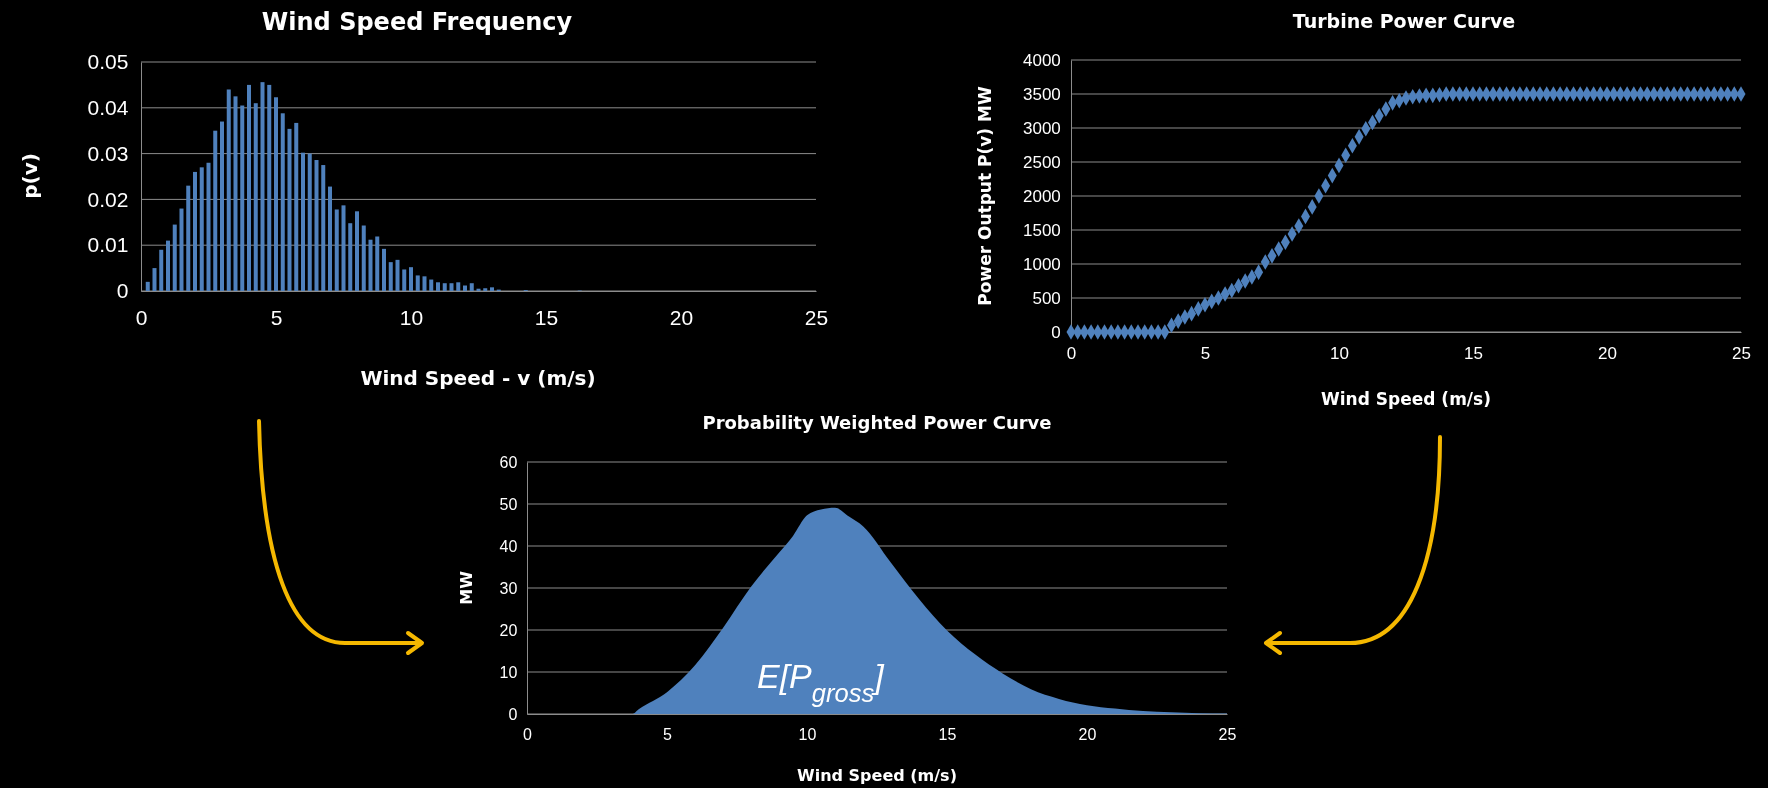  What do you see at coordinates (108, 199) in the screenshot?
I see `y-tick-label: 0.02` at bounding box center [108, 199].